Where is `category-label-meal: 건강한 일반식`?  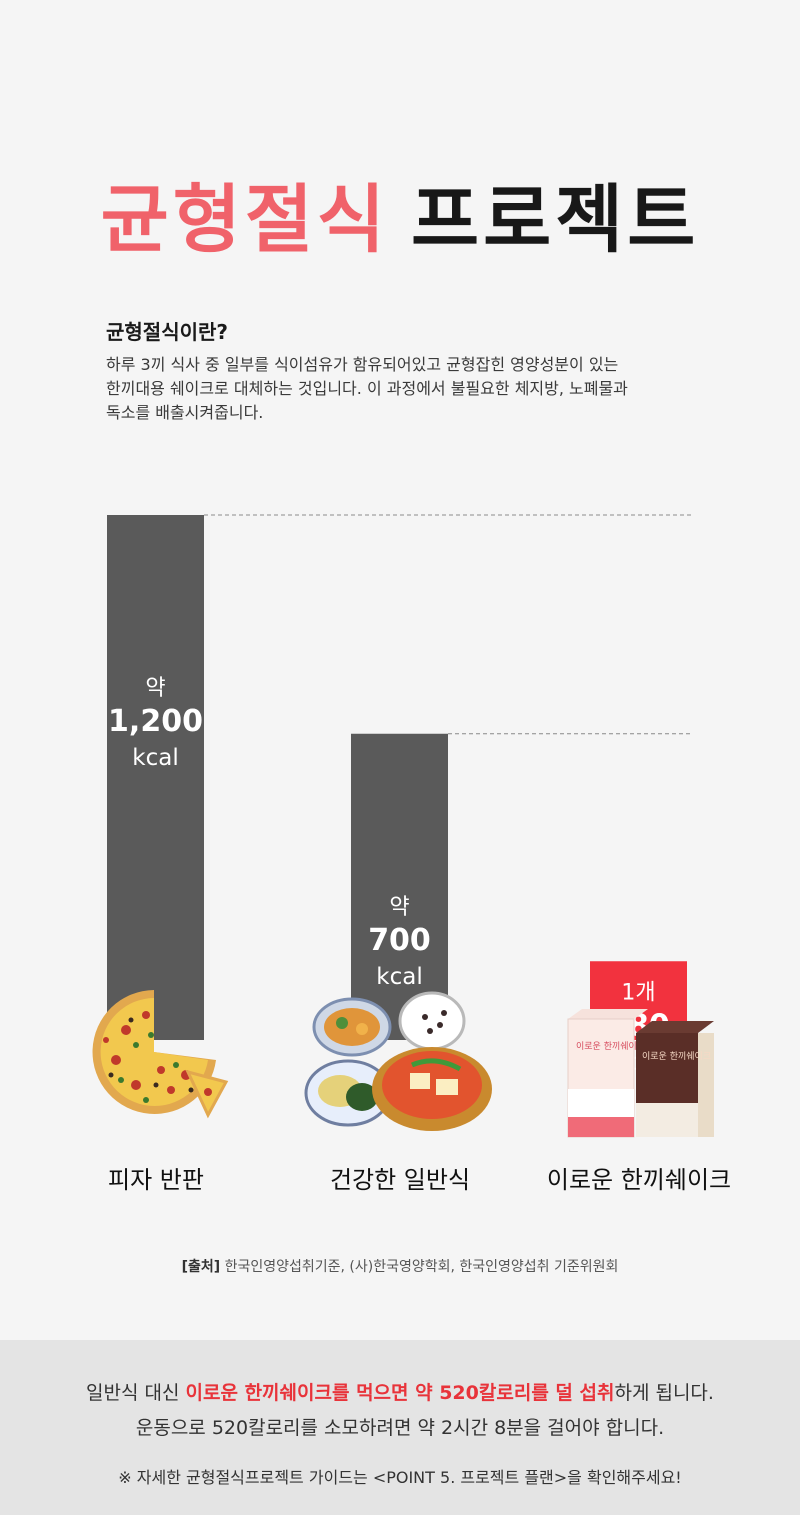 category-label-meal: 건강한 일반식 is located at coordinates (400, 1180).